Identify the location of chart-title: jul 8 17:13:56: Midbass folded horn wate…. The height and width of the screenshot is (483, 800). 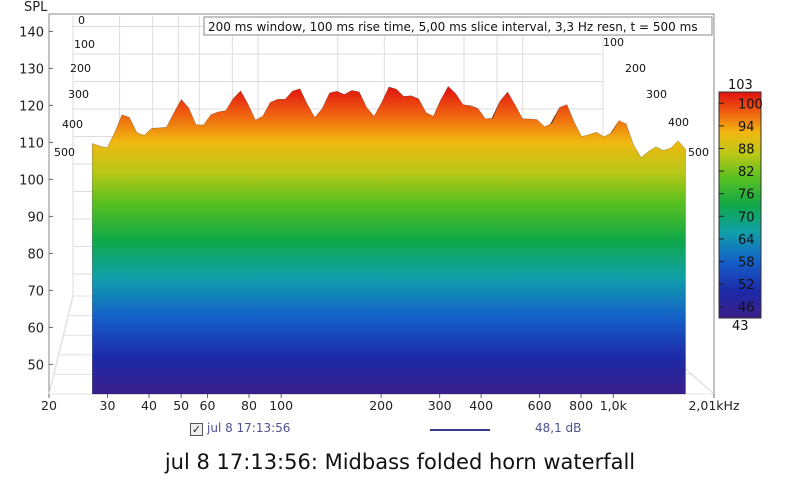
(400, 462).